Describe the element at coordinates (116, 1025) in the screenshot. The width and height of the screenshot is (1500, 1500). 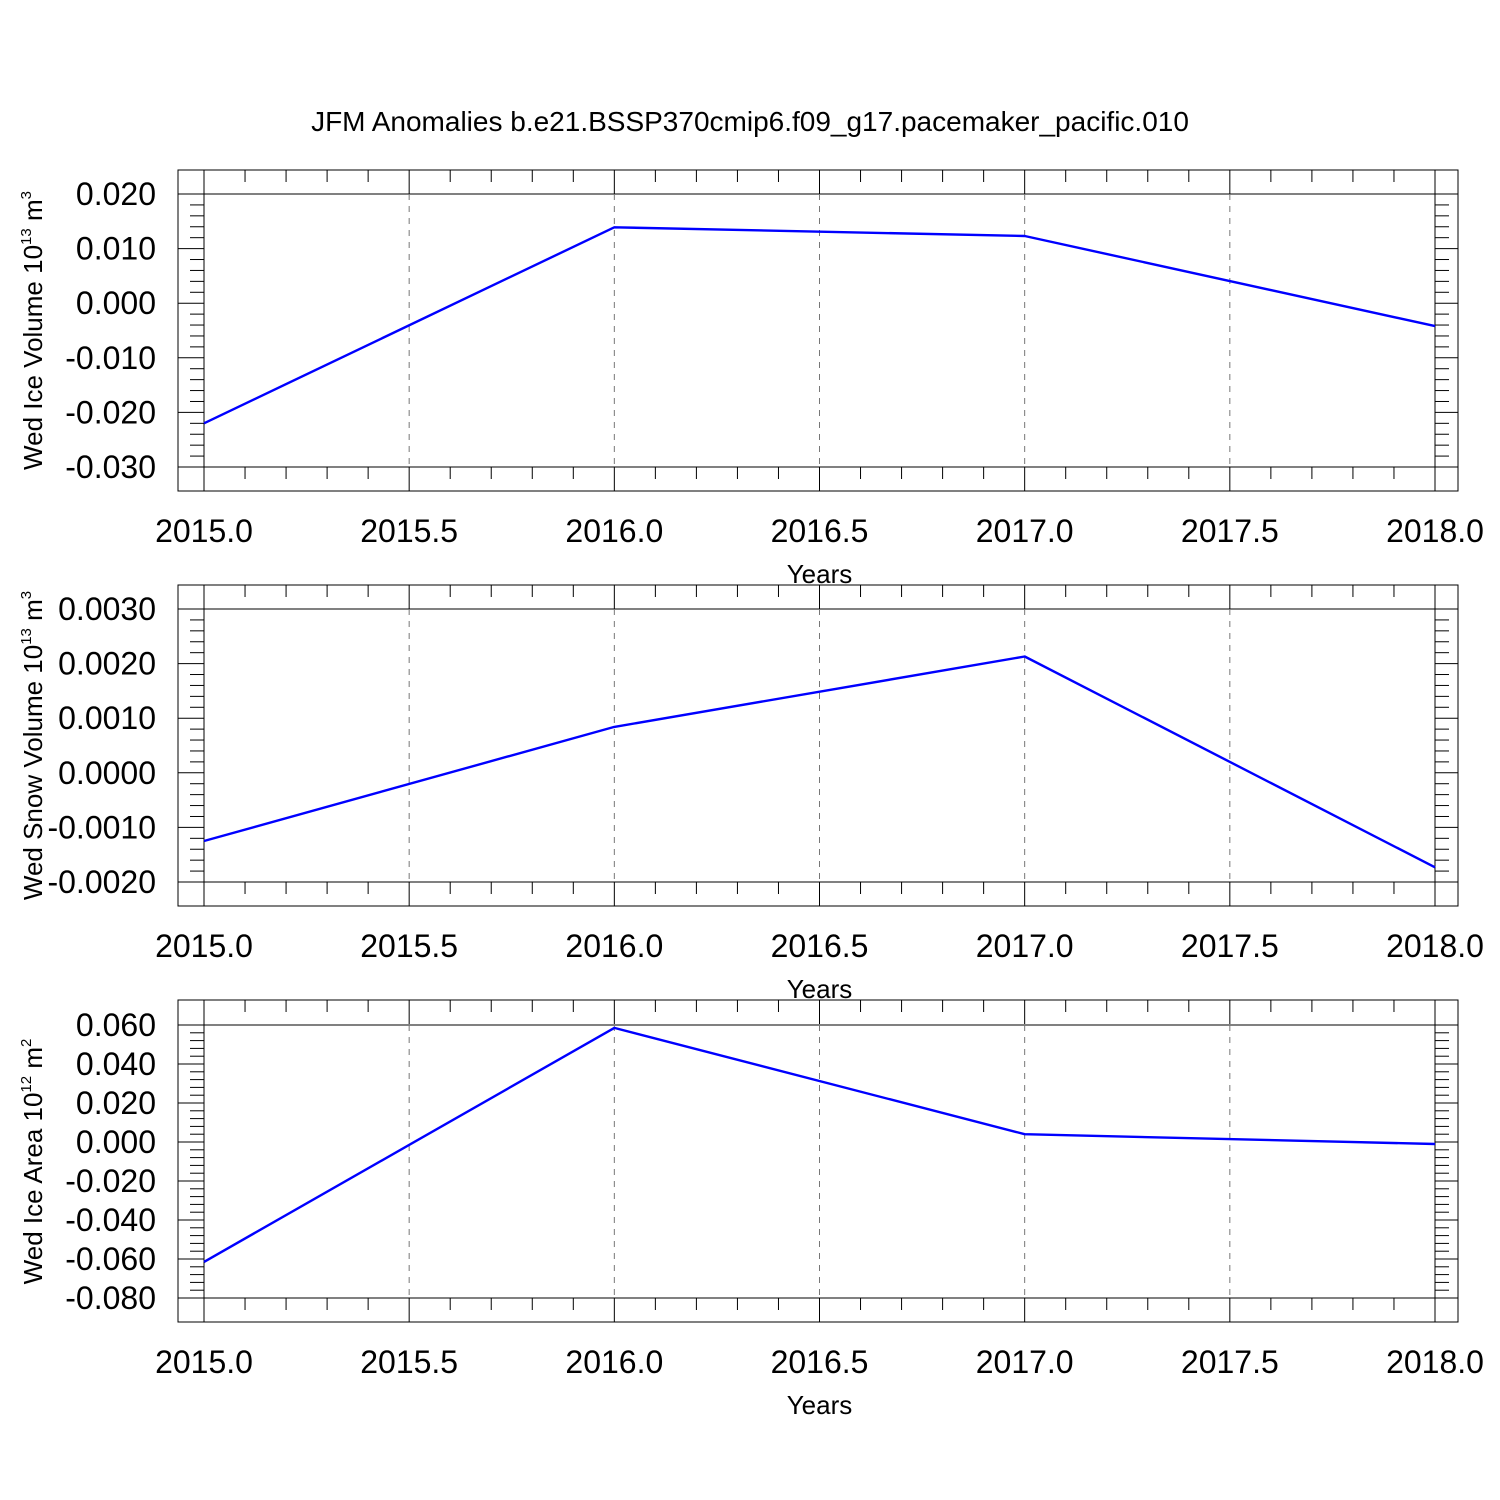
I see `y-tick-label: 0.060` at that location.